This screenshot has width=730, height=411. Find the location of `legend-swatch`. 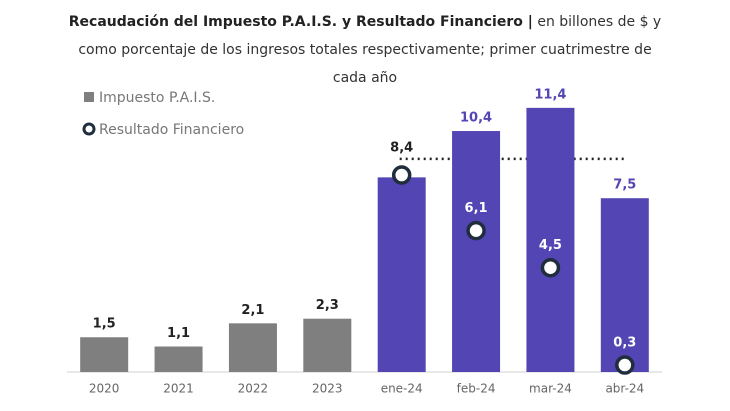

legend-swatch is located at coordinates (89, 97).